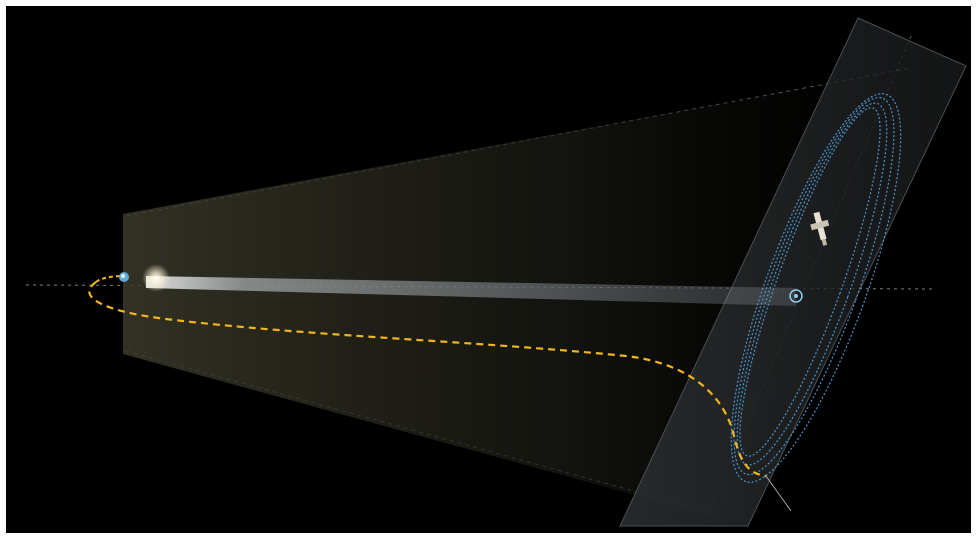 The width and height of the screenshot is (977, 539). What do you see at coordinates (471, 291) in the screenshot?
I see `sunlight-beam` at bounding box center [471, 291].